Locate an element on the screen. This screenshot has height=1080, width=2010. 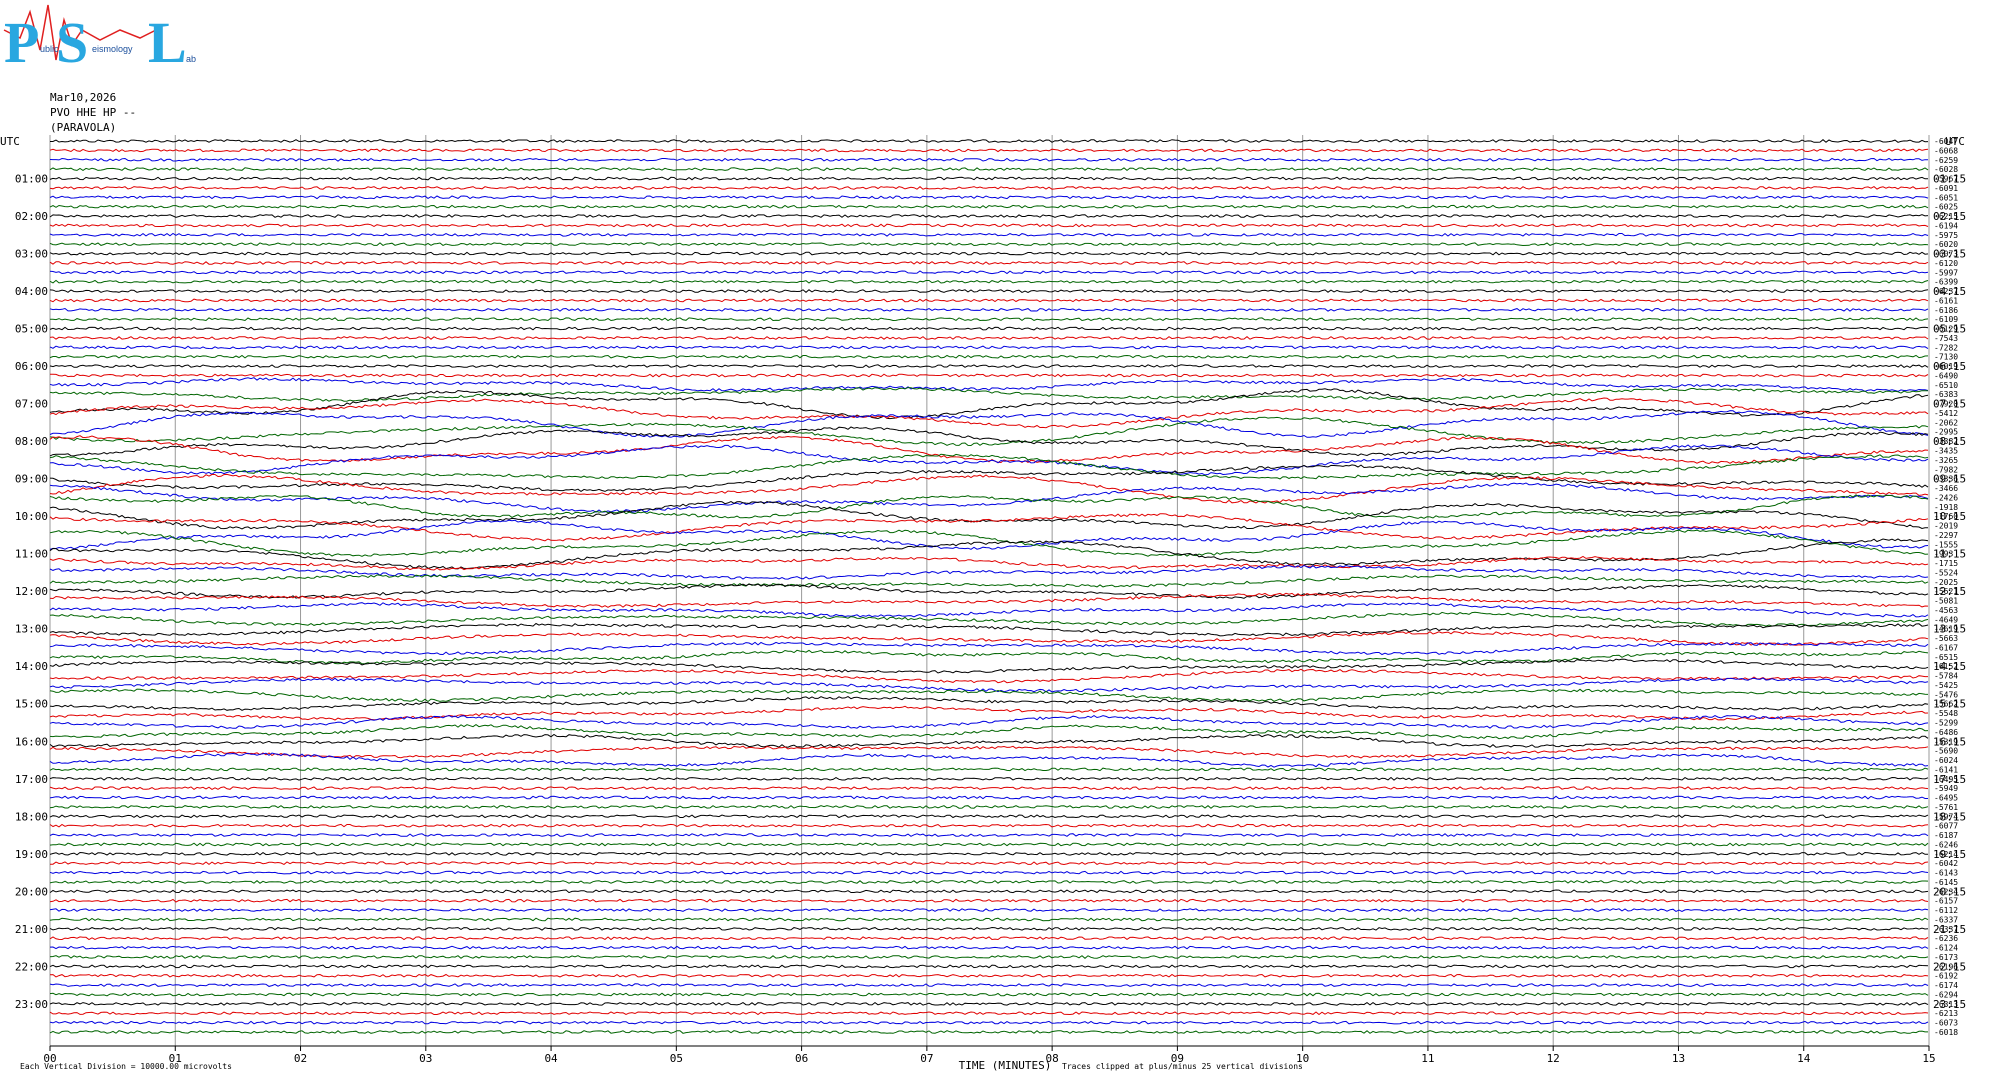
trace-offset: -5974 is located at coordinates (1946, 816).